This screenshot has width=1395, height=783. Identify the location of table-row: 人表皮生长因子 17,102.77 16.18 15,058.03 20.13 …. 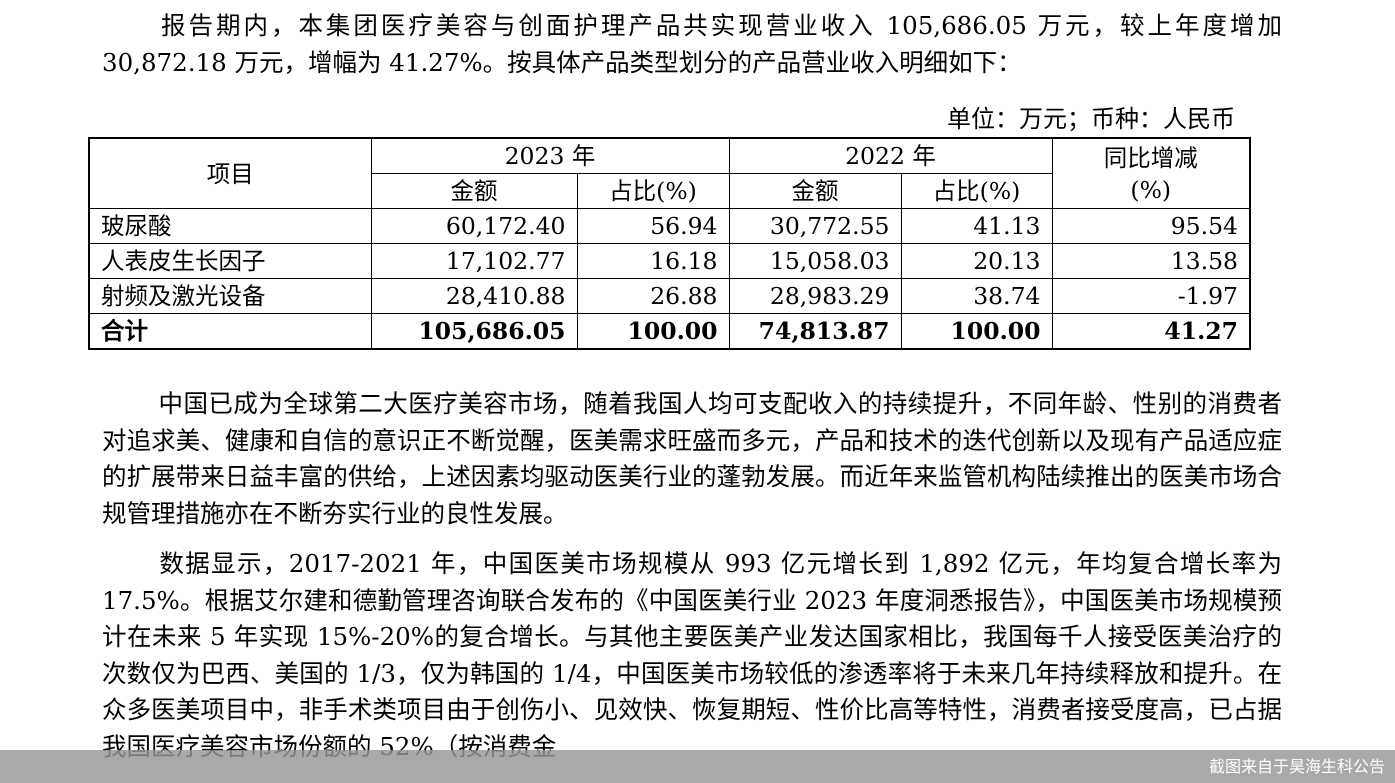
(669, 261).